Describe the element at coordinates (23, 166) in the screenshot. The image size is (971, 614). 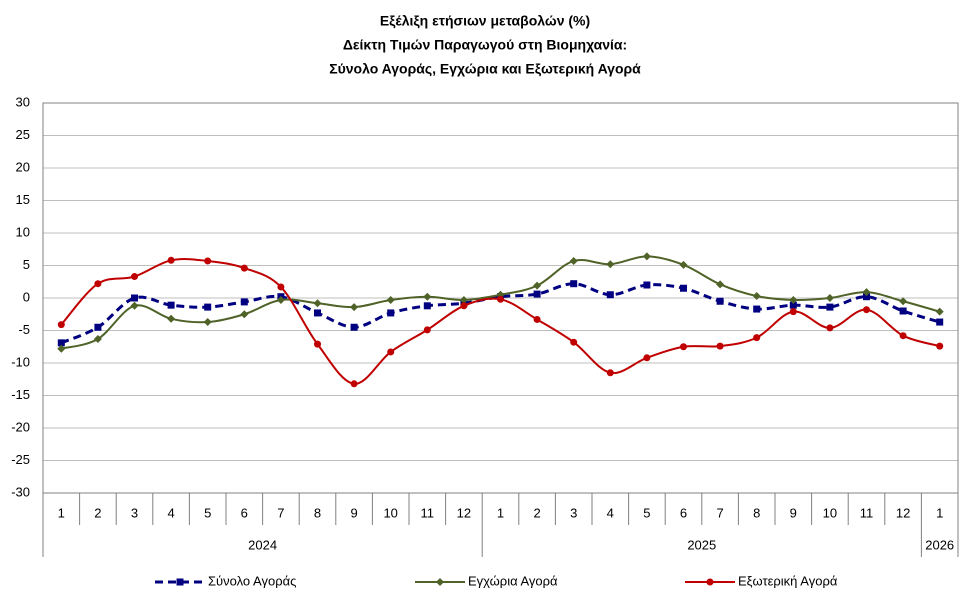
I see `y-tick-label: 20` at that location.